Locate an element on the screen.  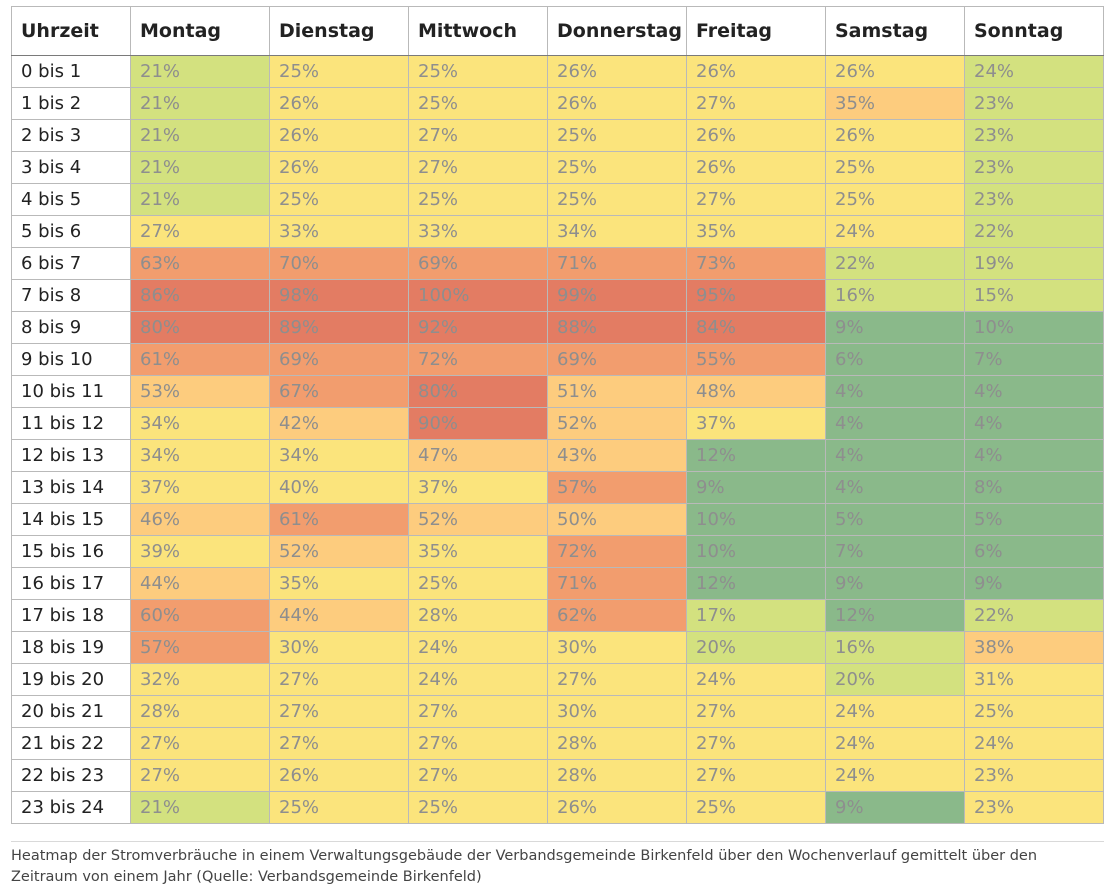
heatmap-cell: 31% is located at coordinates (1034, 679).